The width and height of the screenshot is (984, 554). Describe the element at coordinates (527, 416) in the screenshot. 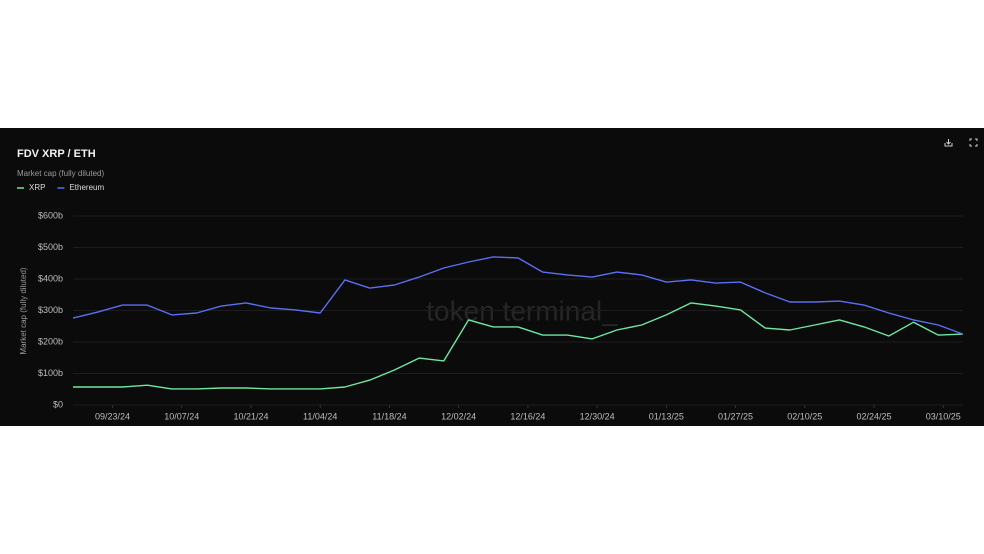

I see `x-tick-label: 12/16/24` at that location.